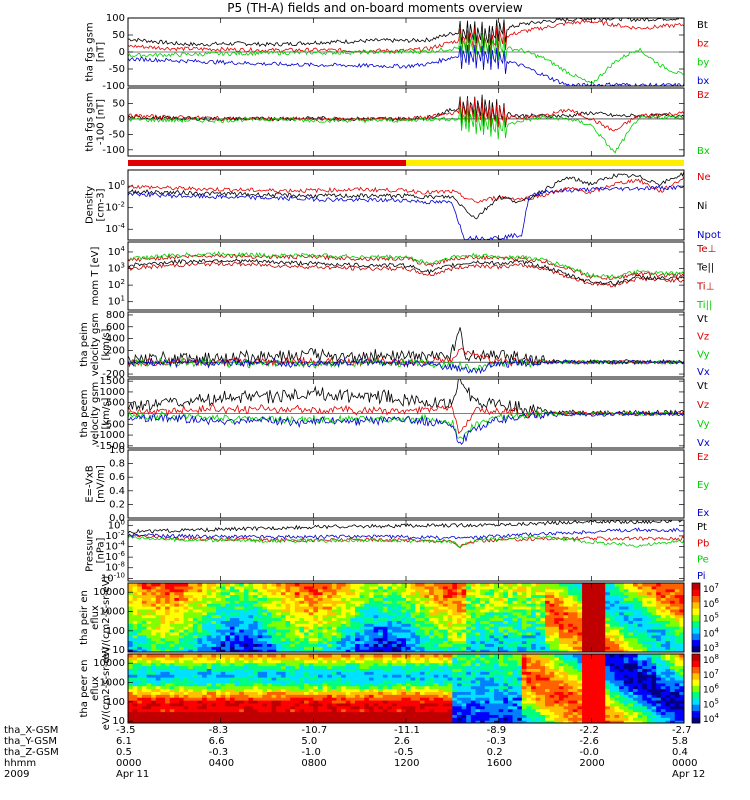  I want to click on ytick-exb-2: 0.6, so click(117, 477).